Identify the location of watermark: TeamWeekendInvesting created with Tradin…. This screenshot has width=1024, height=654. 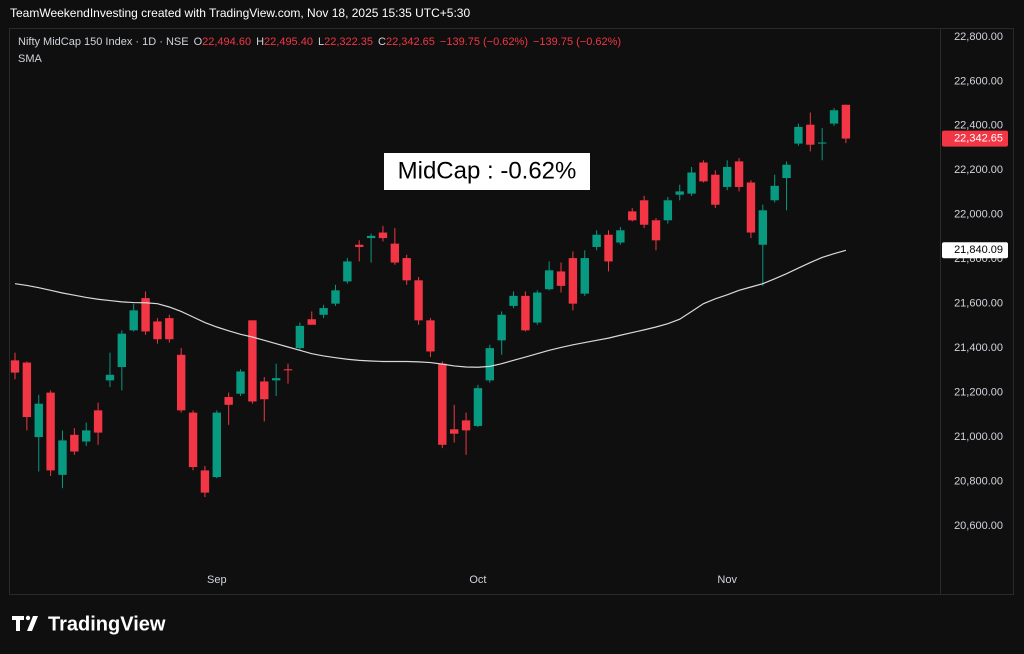
(240, 13).